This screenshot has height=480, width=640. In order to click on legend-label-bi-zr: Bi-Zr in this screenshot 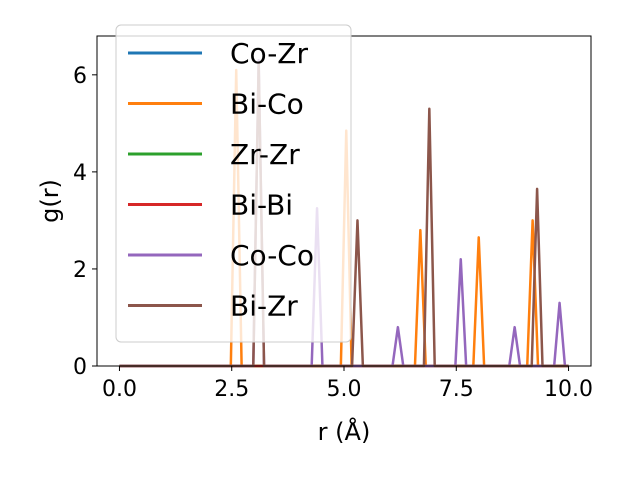, I will do `click(264, 306)`.